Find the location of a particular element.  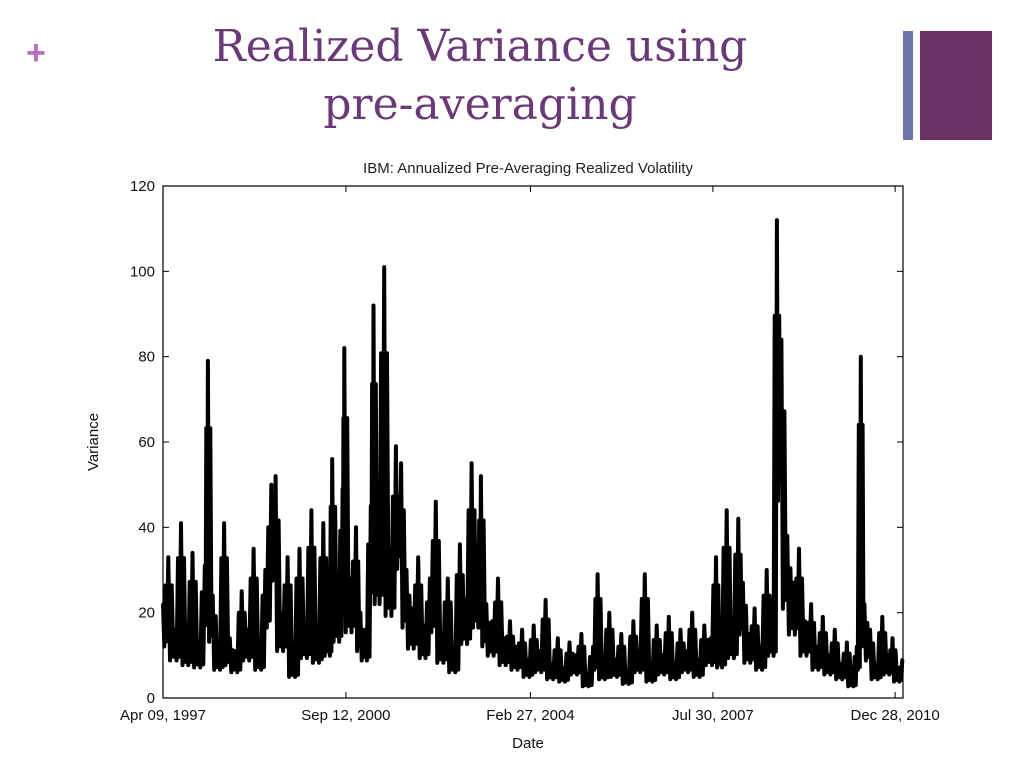

y-axis-label: Variance is located at coordinates (93, 442).